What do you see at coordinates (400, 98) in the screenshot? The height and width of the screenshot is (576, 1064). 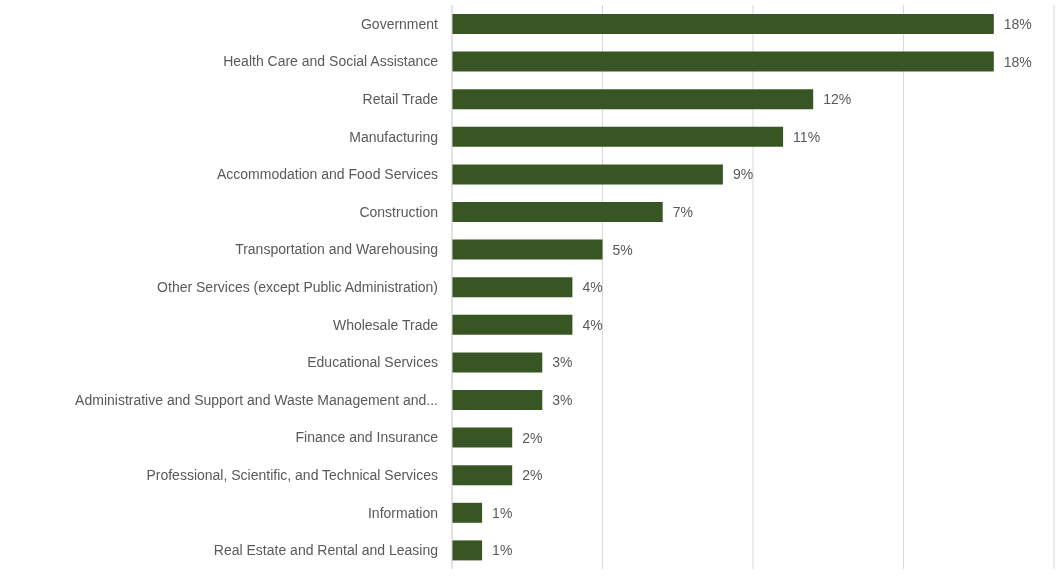 I see `y-tick-label: Retail Trade` at bounding box center [400, 98].